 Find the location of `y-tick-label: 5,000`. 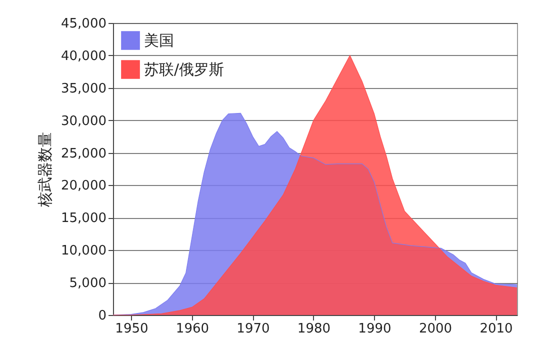

y-tick-label: 5,000 is located at coordinates (87, 284).